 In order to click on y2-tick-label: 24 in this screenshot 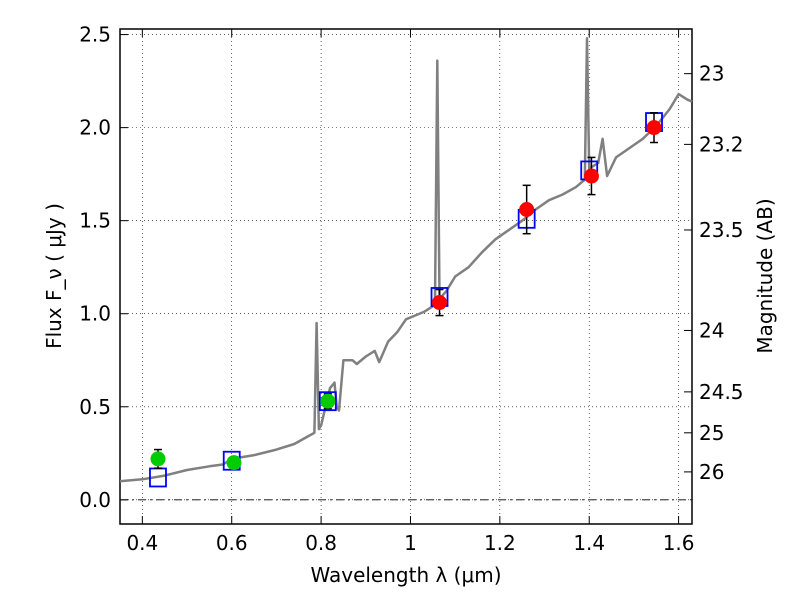, I will do `click(711, 330)`.